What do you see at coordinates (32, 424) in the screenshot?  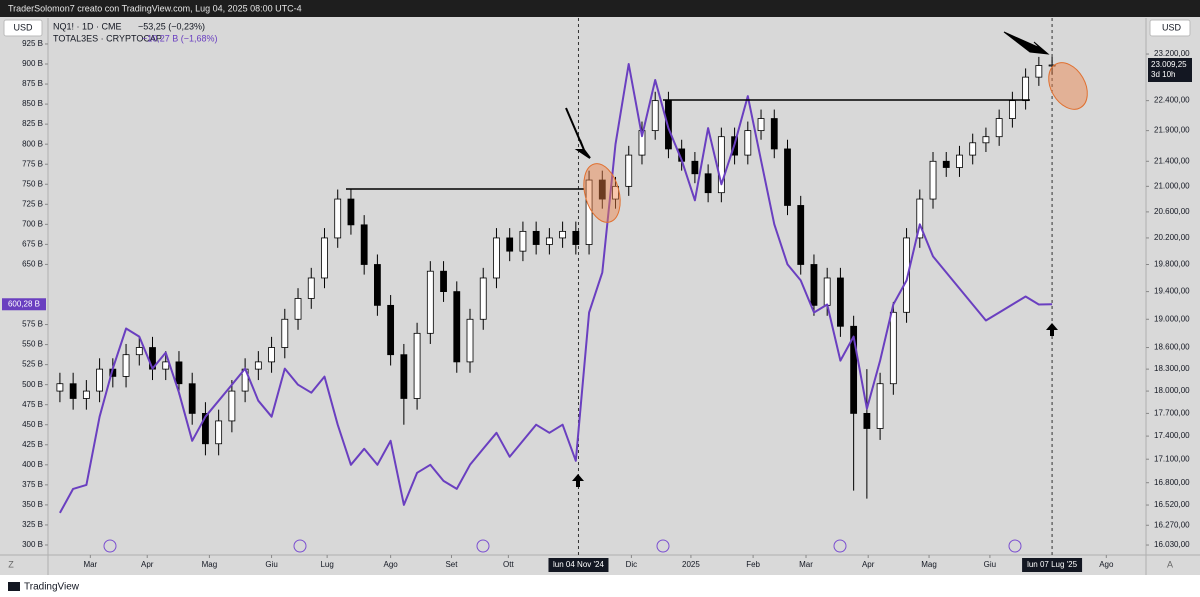 I see `y-tick-label: 450 B` at bounding box center [32, 424].